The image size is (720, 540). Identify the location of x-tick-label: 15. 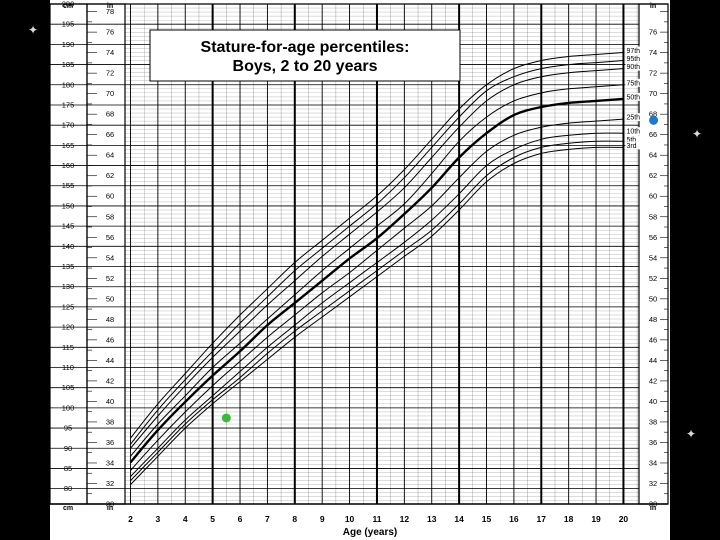
(487, 519).